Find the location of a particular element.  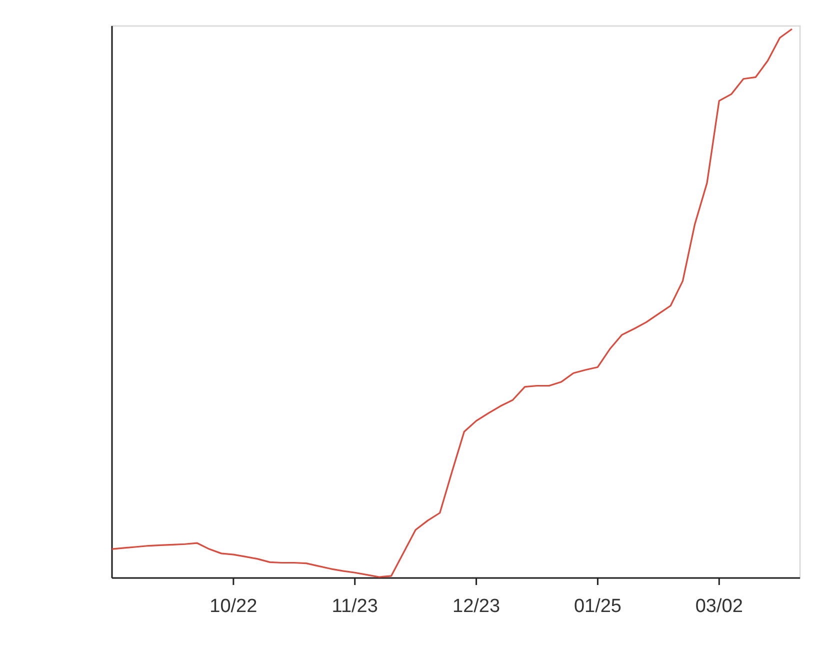

x-tick-label: 03/02 is located at coordinates (719, 606).